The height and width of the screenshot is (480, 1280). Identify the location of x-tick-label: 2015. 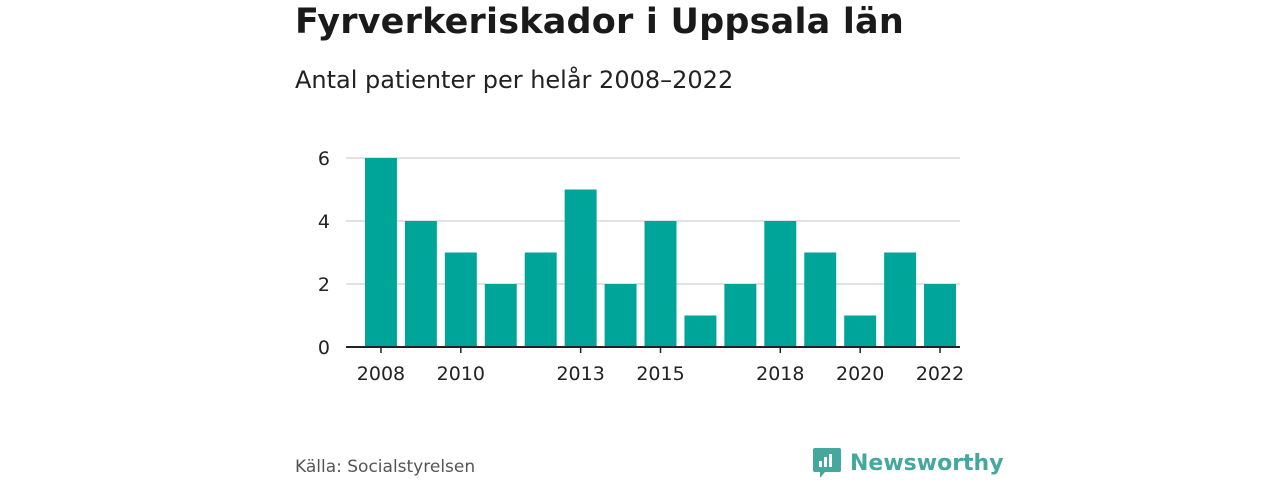
(660, 374).